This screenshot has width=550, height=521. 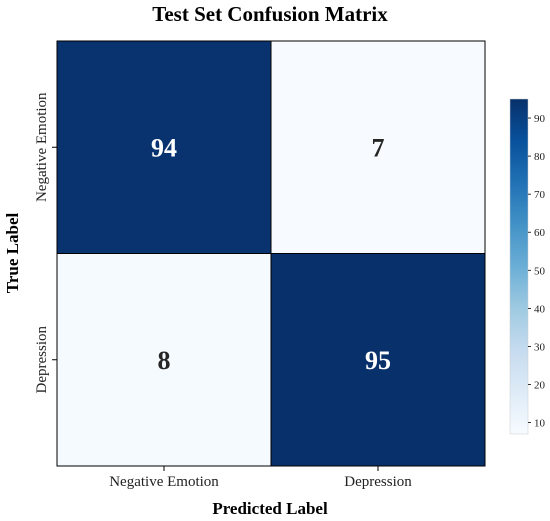 I want to click on y-axis-title: True Label, so click(x=12, y=253).